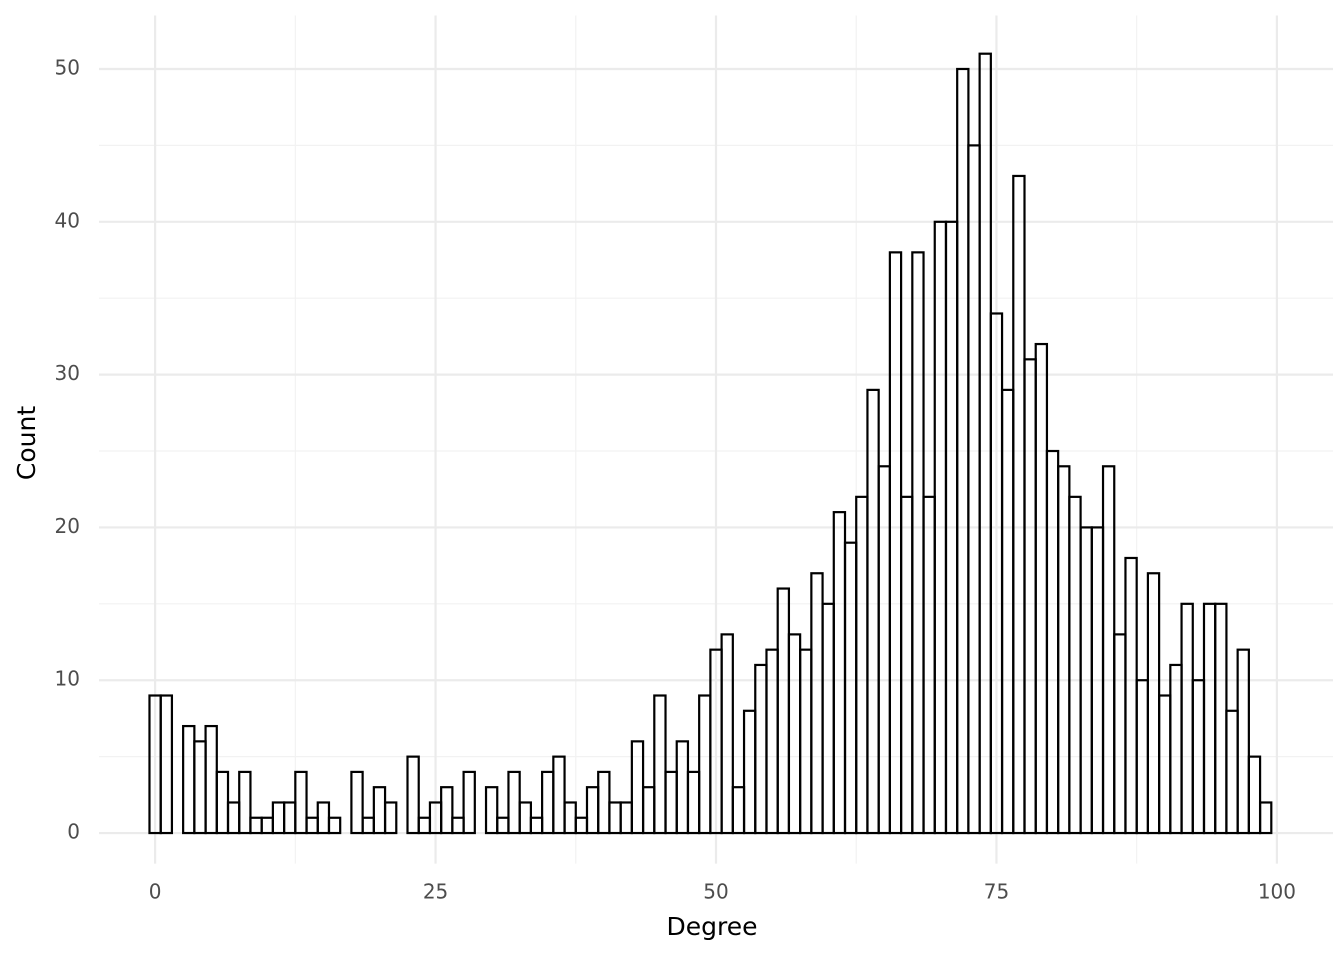 The width and height of the screenshot is (1344, 960). I want to click on x-axis-label: Degree, so click(712, 926).